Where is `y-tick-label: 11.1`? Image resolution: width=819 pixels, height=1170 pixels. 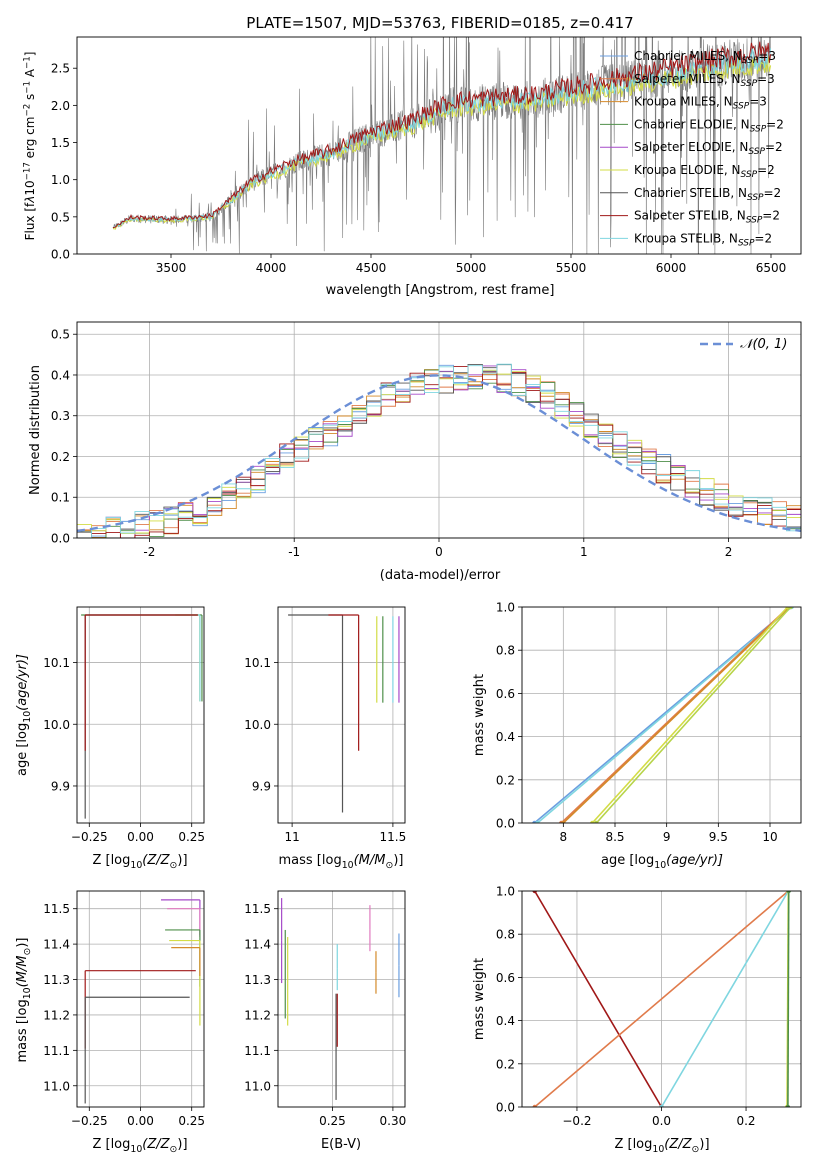 y-tick-label: 11.1 is located at coordinates (56, 1051).